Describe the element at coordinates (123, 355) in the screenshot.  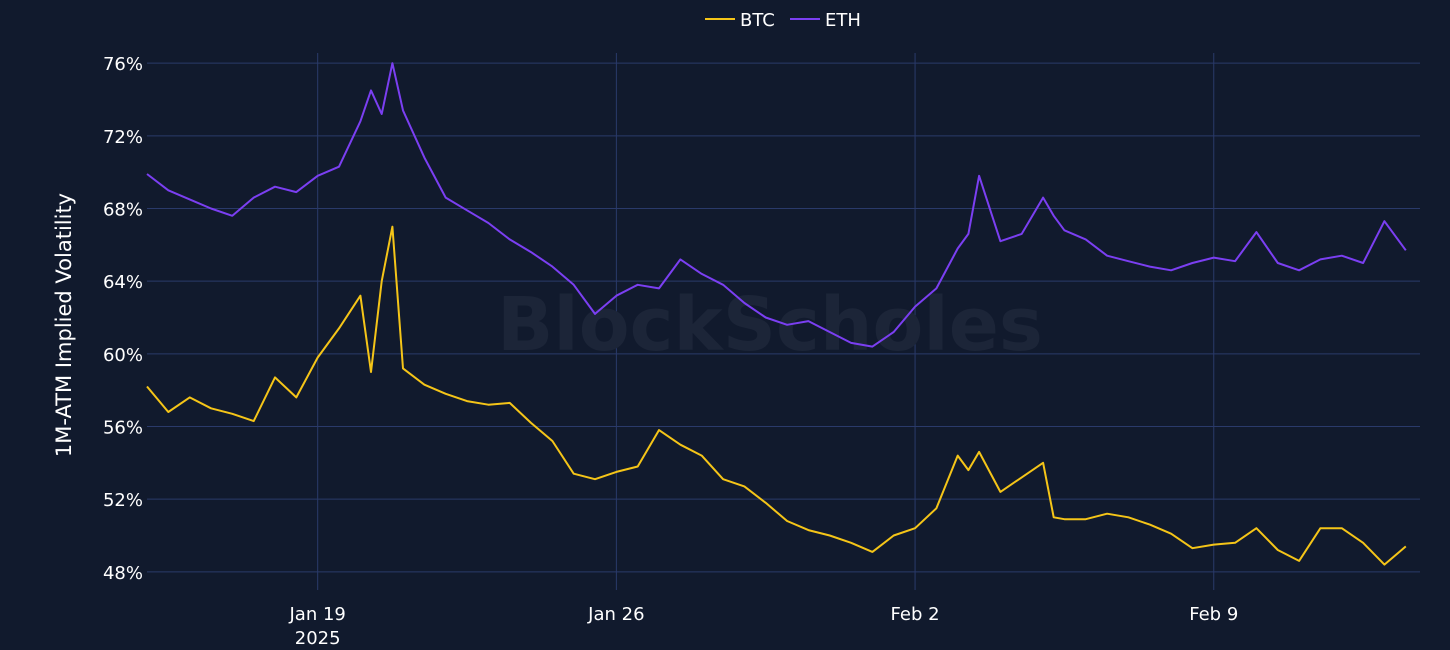
I see `y-tick-label: 60%` at that location.